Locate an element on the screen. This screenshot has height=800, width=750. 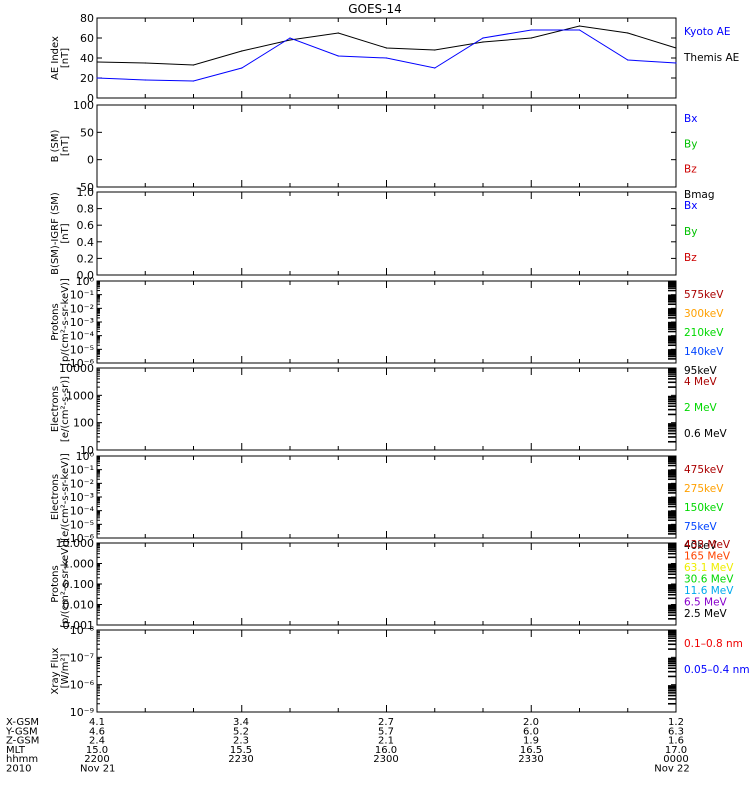
legend-entry: 63.1 MeV is located at coordinates (709, 568).